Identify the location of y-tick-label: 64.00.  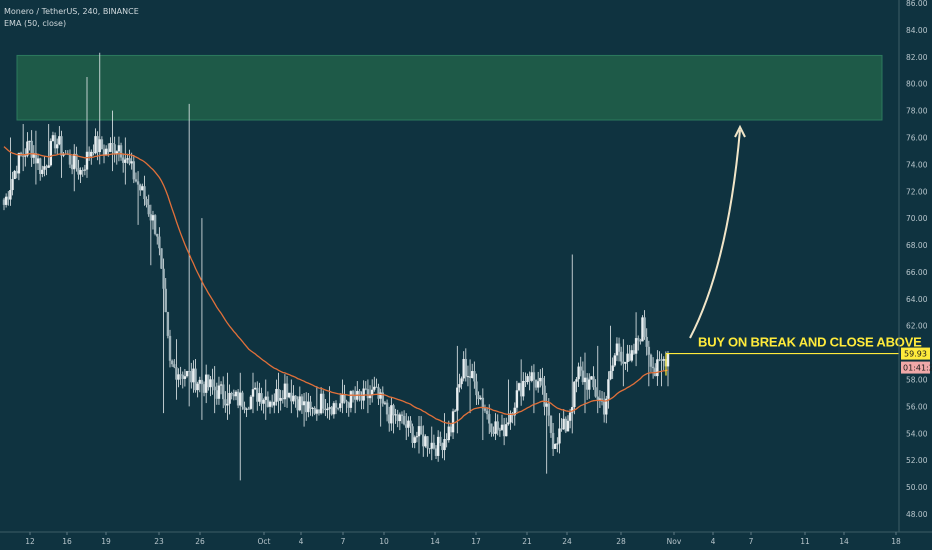
(917, 299).